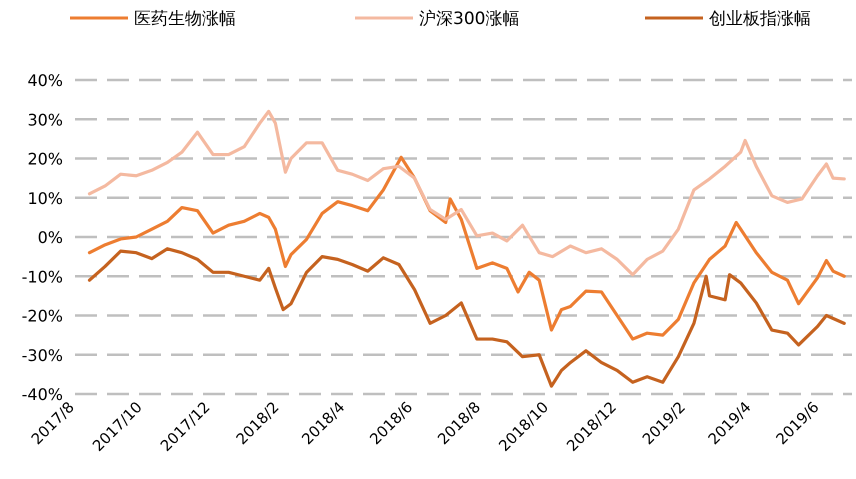 This screenshot has height=479, width=856. Describe the element at coordinates (45, 120) in the screenshot. I see `y-tick-label: 30%` at that location.